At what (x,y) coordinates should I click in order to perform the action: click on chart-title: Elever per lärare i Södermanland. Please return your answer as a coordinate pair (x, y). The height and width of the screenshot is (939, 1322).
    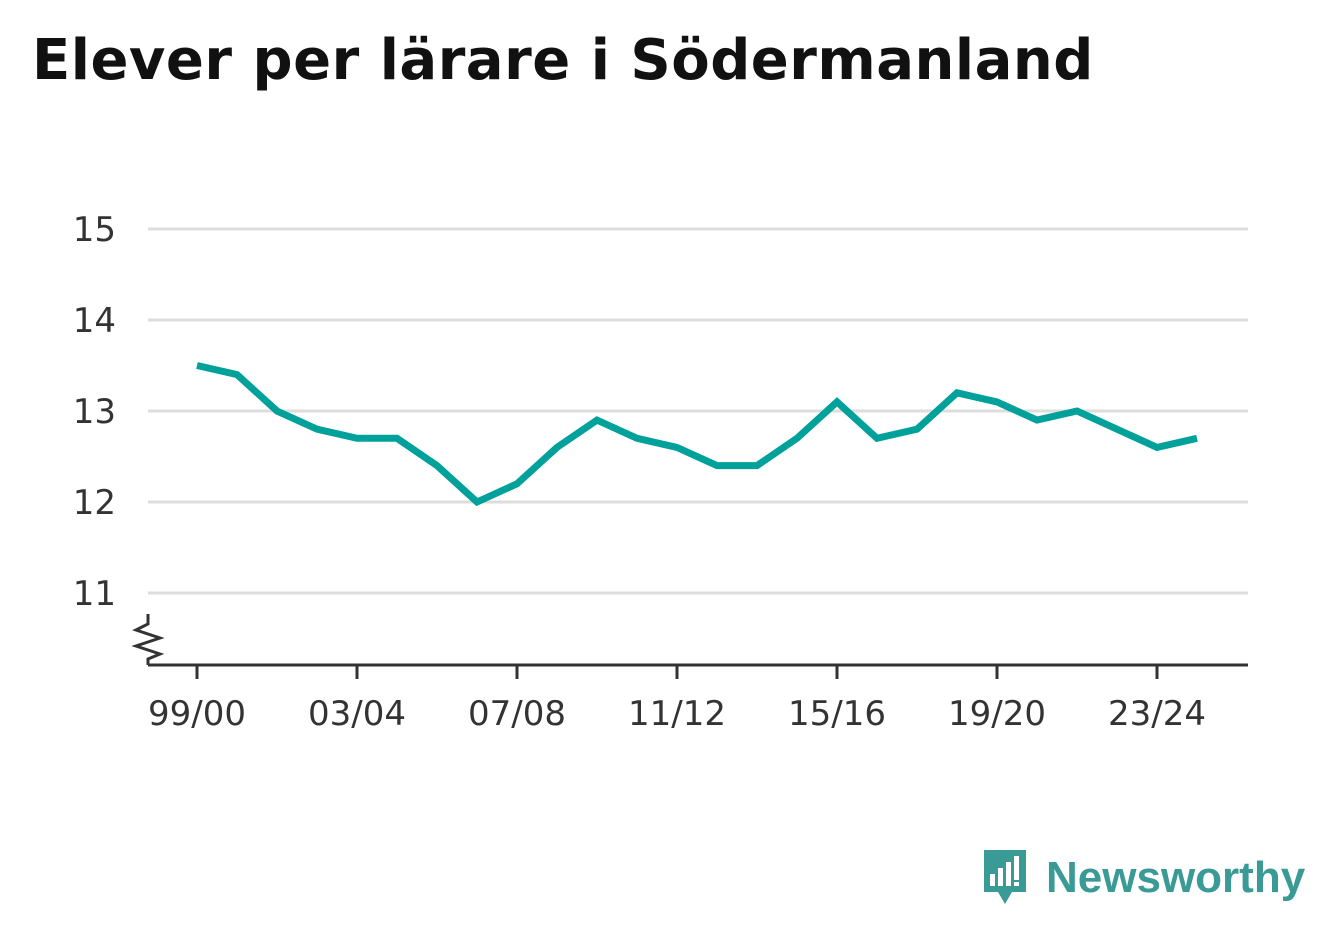
    Looking at the image, I should click on (563, 60).